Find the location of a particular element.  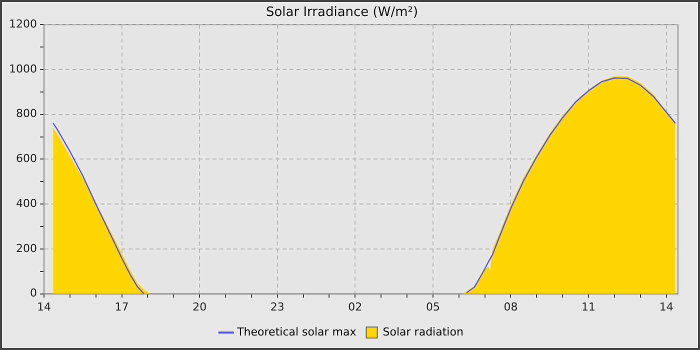

y-tick-label: 800 is located at coordinates (26, 113).